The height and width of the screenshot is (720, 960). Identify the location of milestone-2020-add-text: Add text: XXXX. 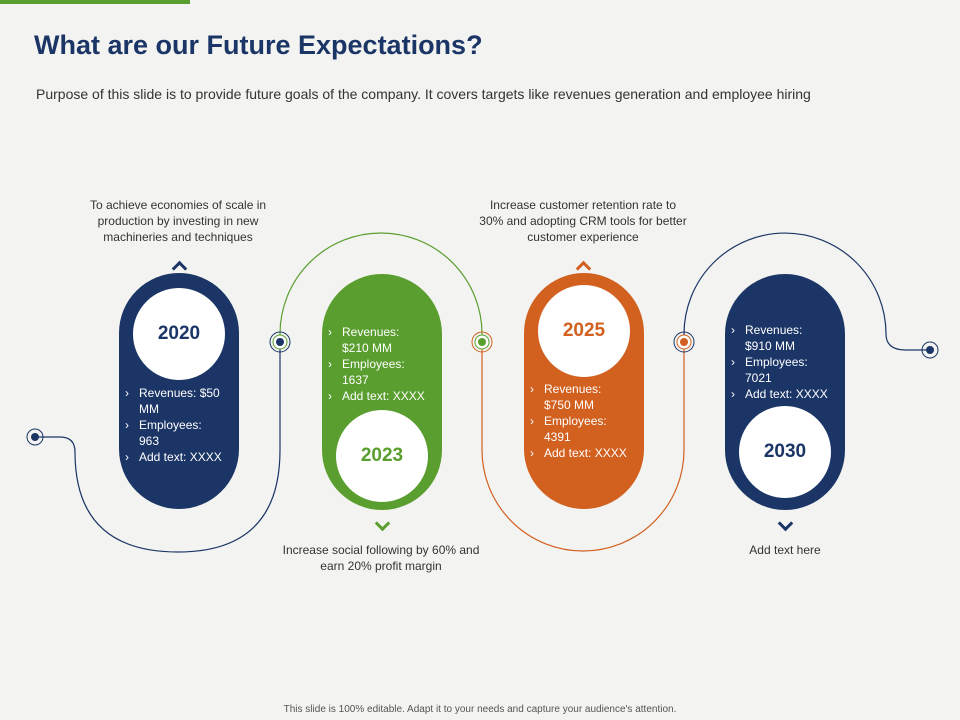
(173, 457).